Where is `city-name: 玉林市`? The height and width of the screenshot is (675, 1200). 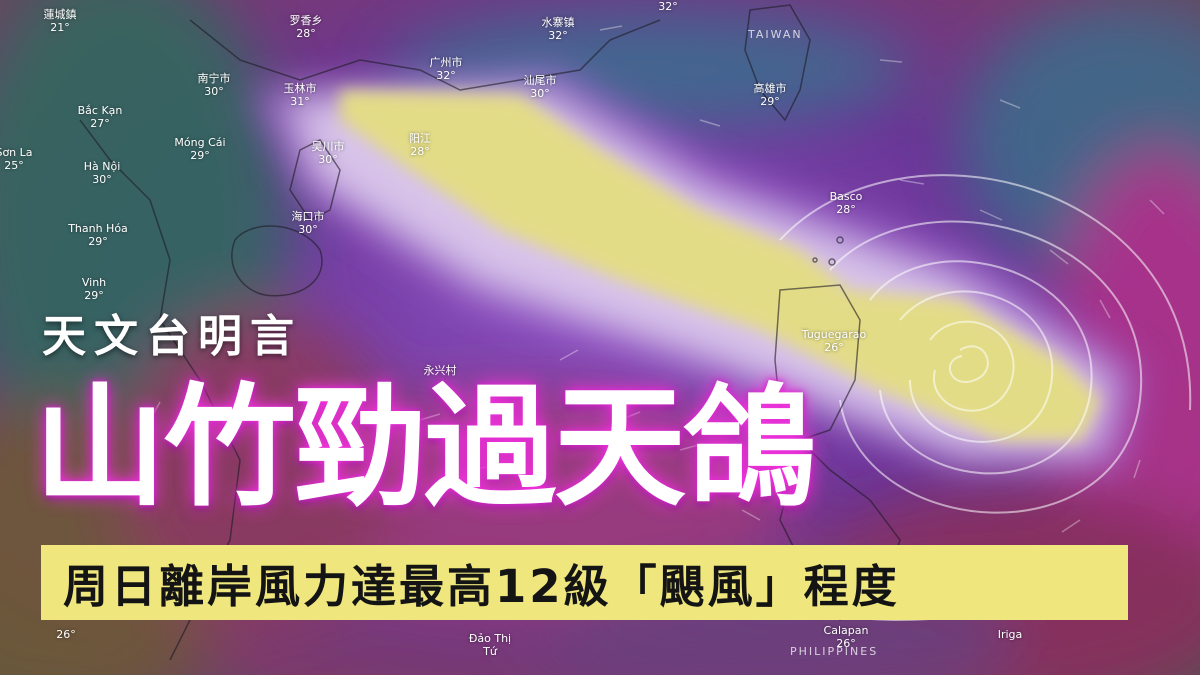 city-name: 玉林市 is located at coordinates (300, 88).